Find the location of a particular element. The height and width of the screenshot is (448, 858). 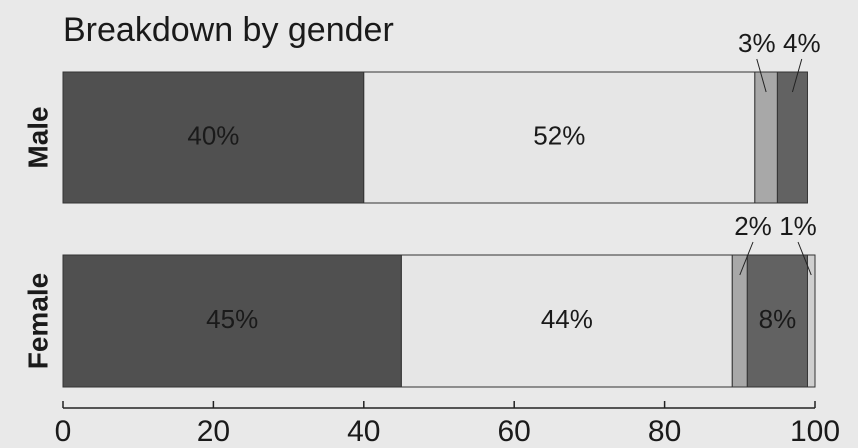

x-tick-label: 80 is located at coordinates (664, 431).